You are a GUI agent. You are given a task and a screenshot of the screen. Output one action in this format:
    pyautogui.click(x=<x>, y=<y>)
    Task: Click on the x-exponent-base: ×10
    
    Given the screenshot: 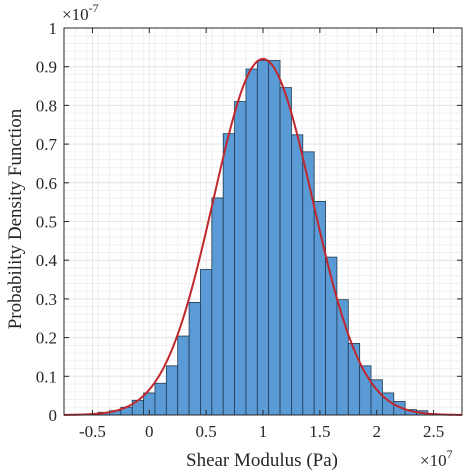 What is the action you would take?
    pyautogui.click(x=433, y=460)
    